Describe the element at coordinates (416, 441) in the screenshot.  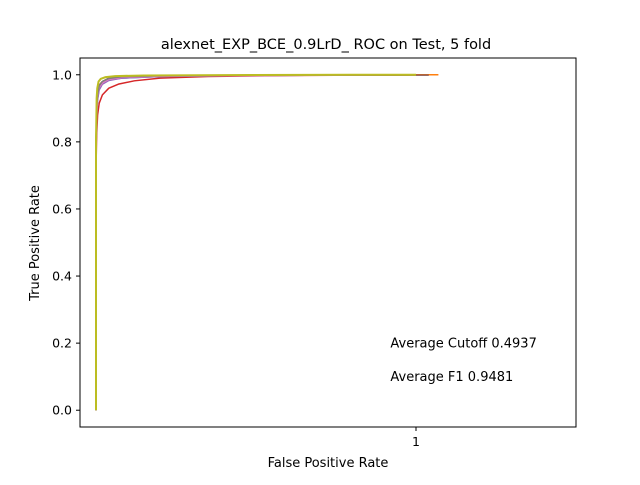
I see `x-tick-label: 1` at that location.